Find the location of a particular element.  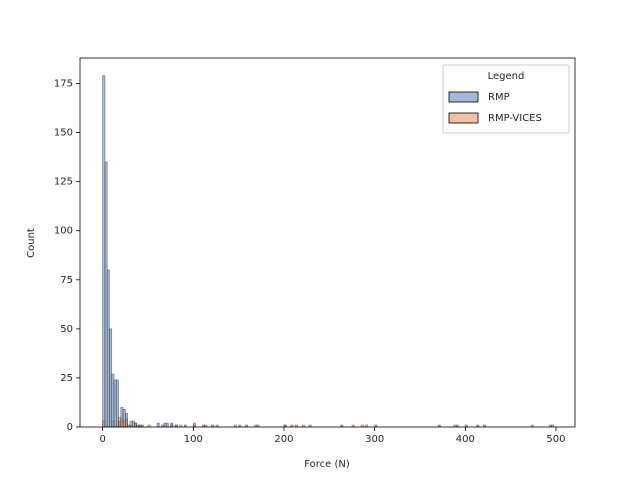

legend-label: RMP is located at coordinates (499, 97).